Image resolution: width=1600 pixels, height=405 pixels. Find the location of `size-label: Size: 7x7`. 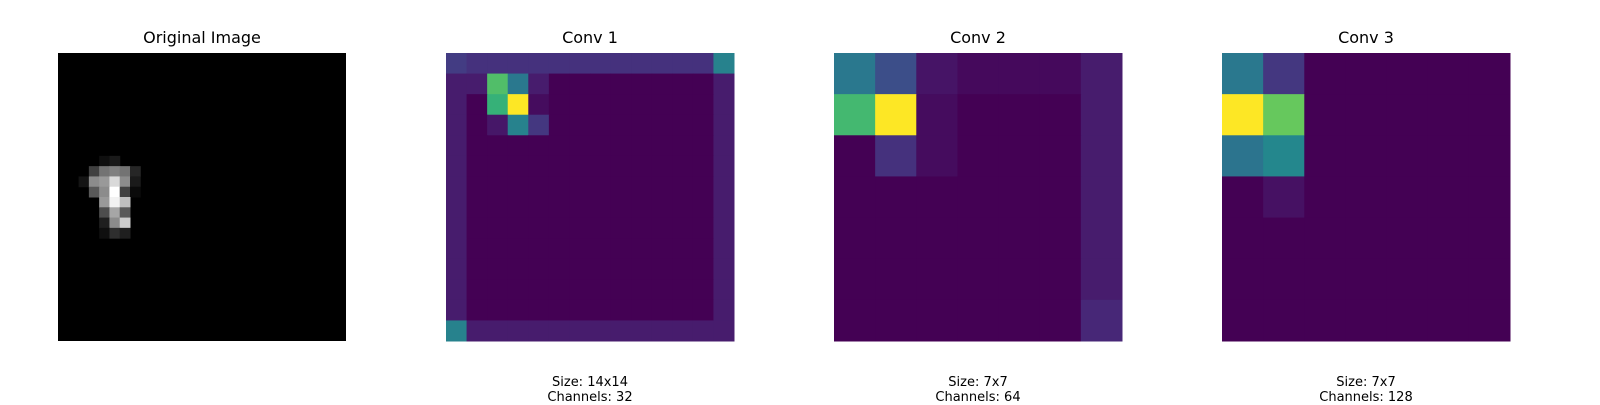

size-label: Size: 7x7 is located at coordinates (1366, 382).